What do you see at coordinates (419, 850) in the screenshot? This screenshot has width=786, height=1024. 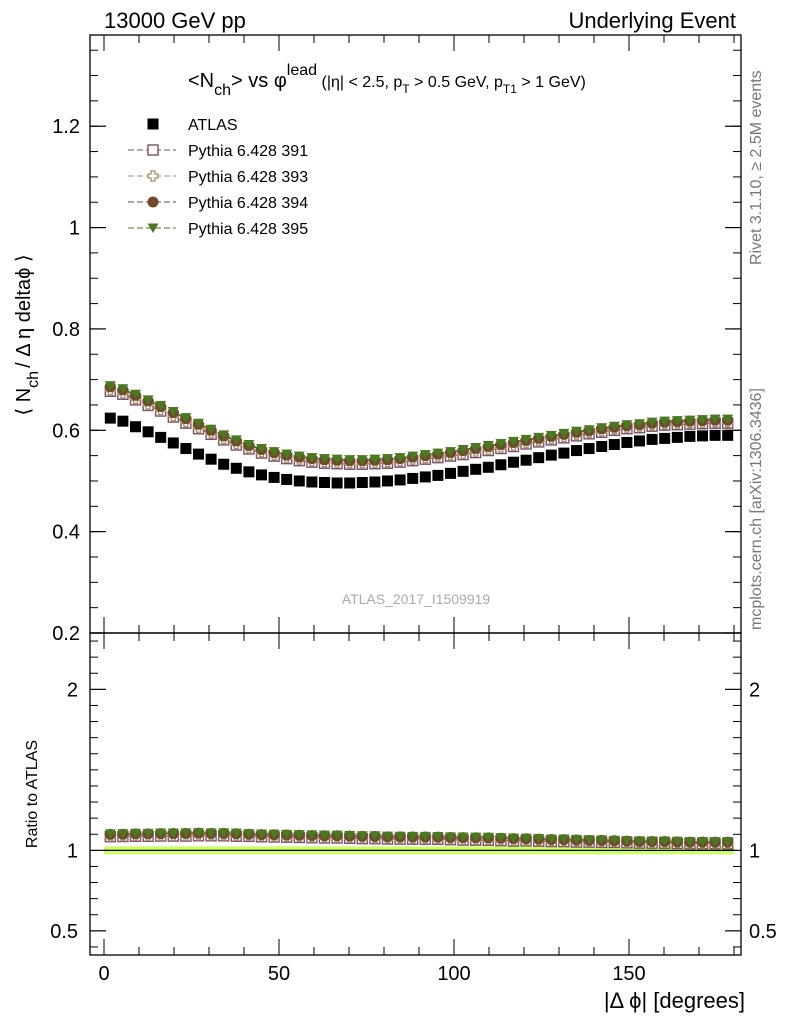 I see `ratio-reference-band` at bounding box center [419, 850].